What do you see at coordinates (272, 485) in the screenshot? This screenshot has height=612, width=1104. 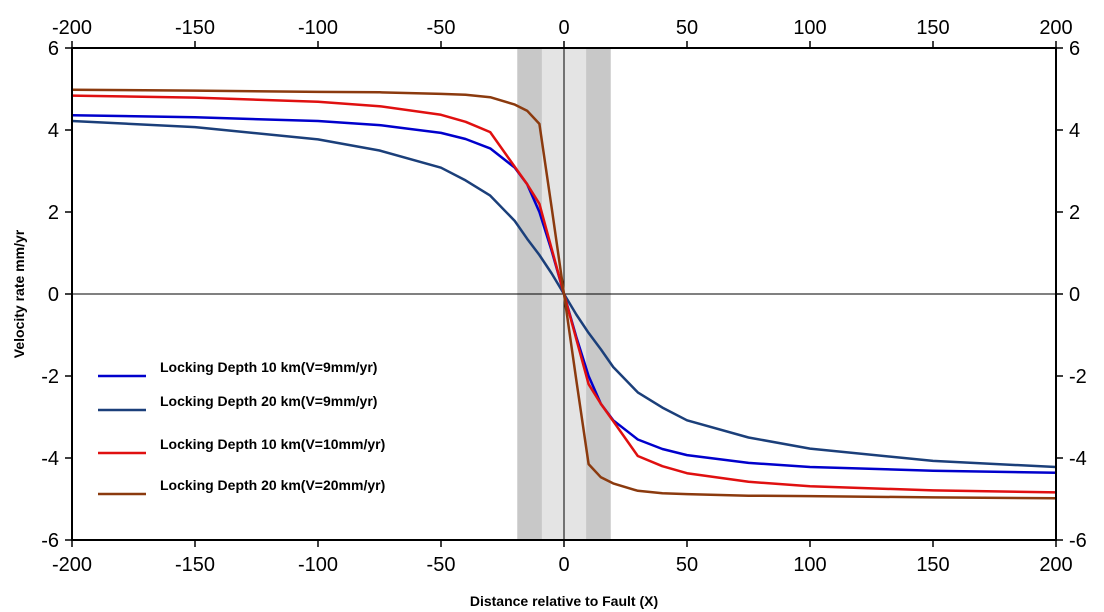 I see `legend-label-3: Locking Depth 20 km(V=20mm/yr)` at bounding box center [272, 485].